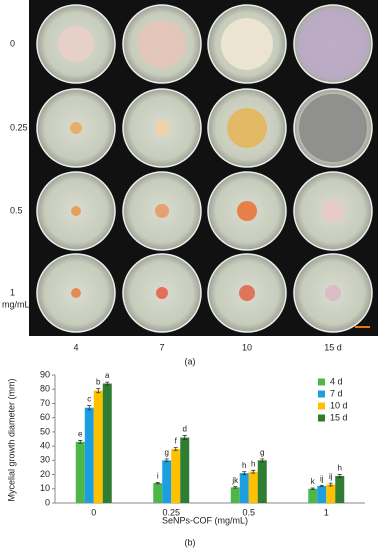 The width and height of the screenshot is (378, 550). What do you see at coordinates (161, 347) in the screenshot?
I see `column-label: 7` at bounding box center [161, 347].